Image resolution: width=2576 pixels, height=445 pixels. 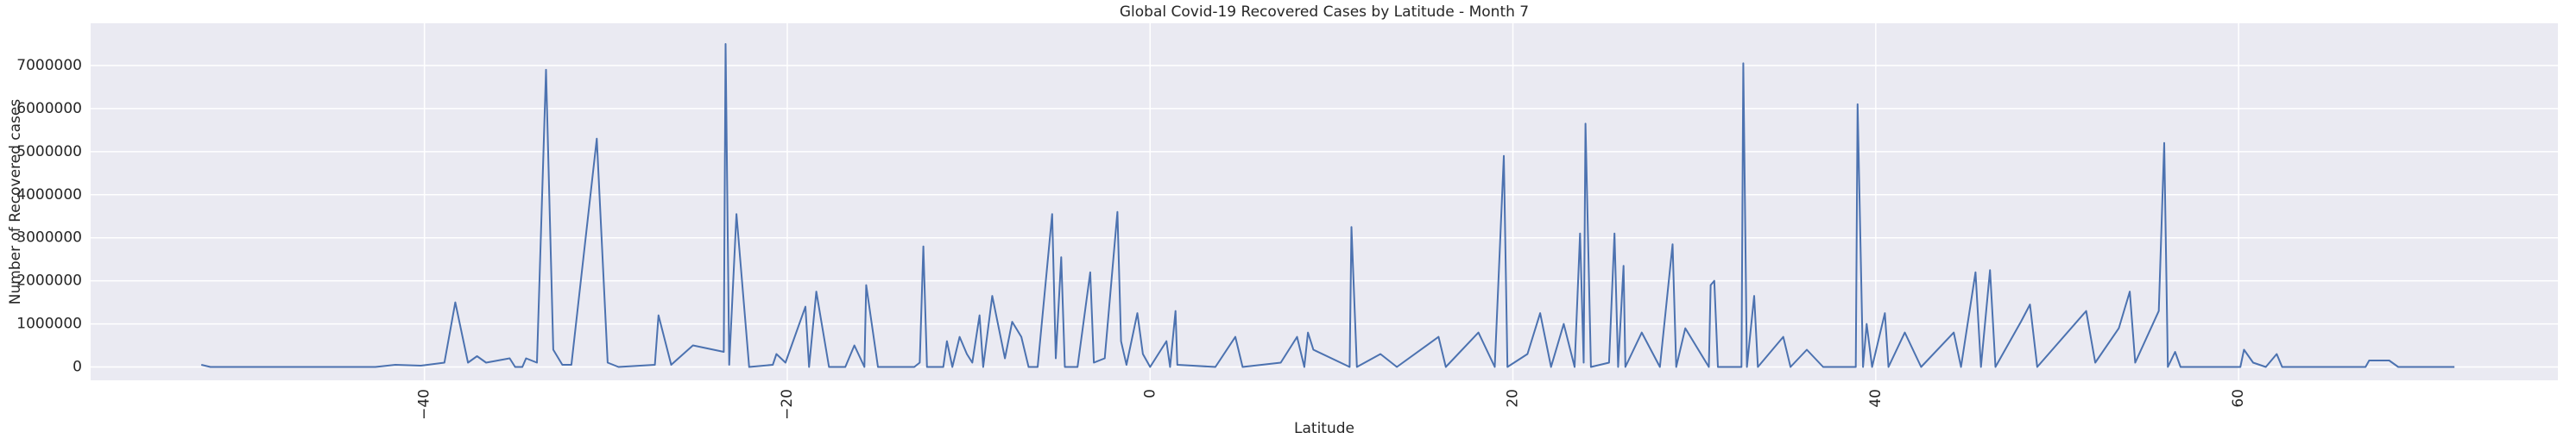 I want to click on x-tick-label: −20, so click(x=787, y=404).